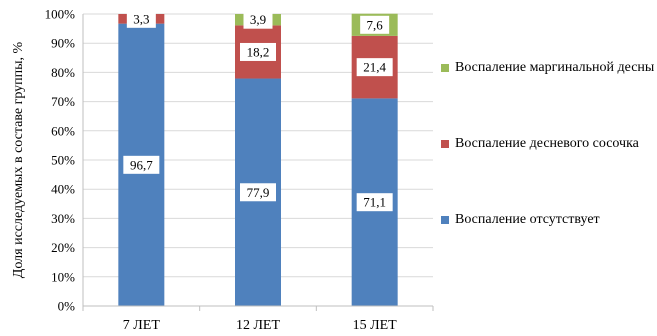  Describe the element at coordinates (63, 43) in the screenshot. I see `y-tick-label: 90%` at that location.